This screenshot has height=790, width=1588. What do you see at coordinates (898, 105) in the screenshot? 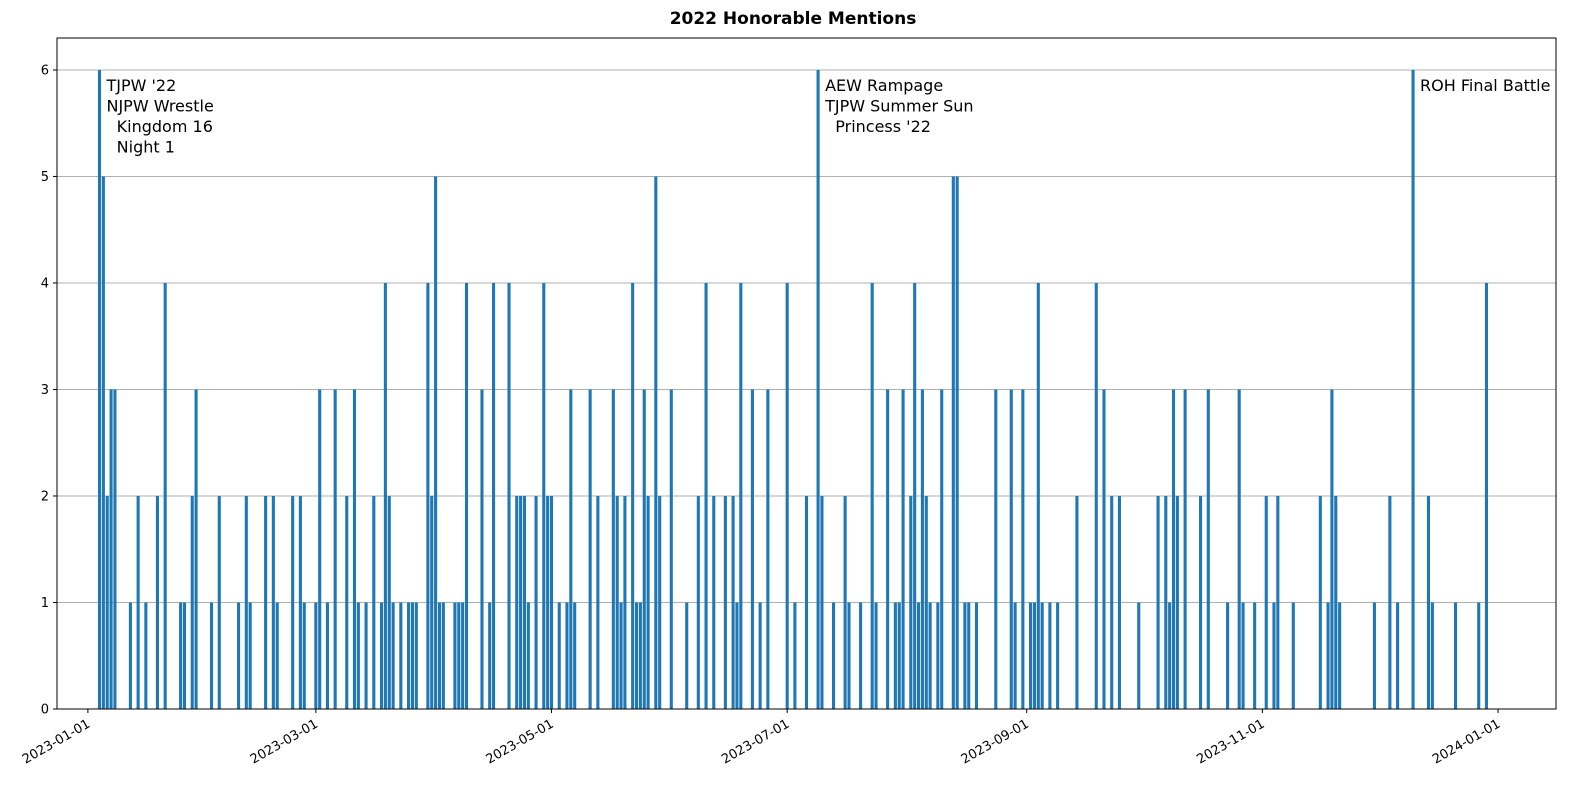
I see `annotation-line: TJPW Summer Sun` at bounding box center [898, 105].